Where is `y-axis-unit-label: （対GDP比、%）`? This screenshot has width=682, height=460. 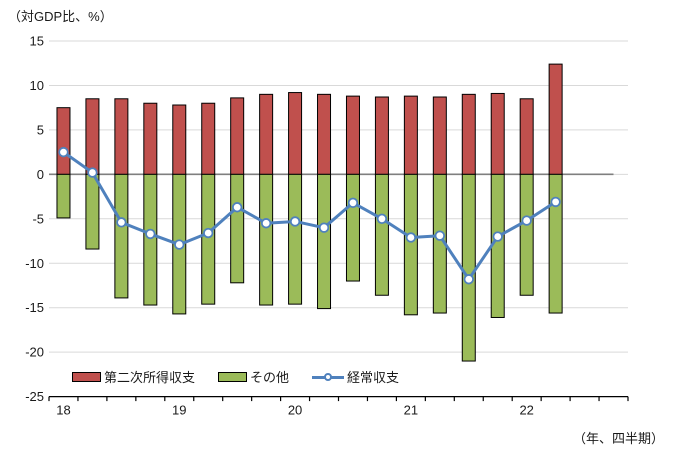
y-axis-unit-label: （対GDP比、%） is located at coordinates (60, 16).